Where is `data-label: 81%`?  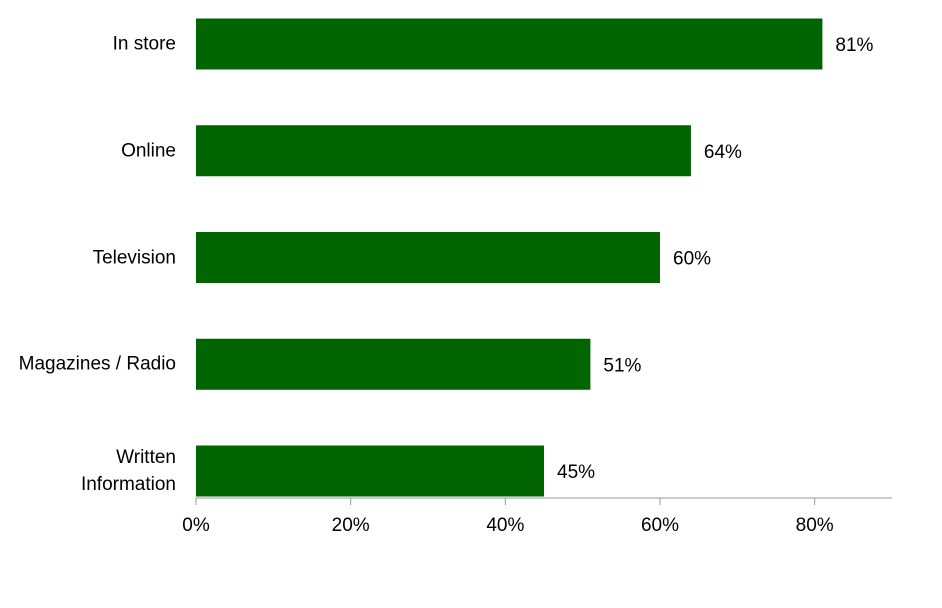
data-label: 81% is located at coordinates (854, 45).